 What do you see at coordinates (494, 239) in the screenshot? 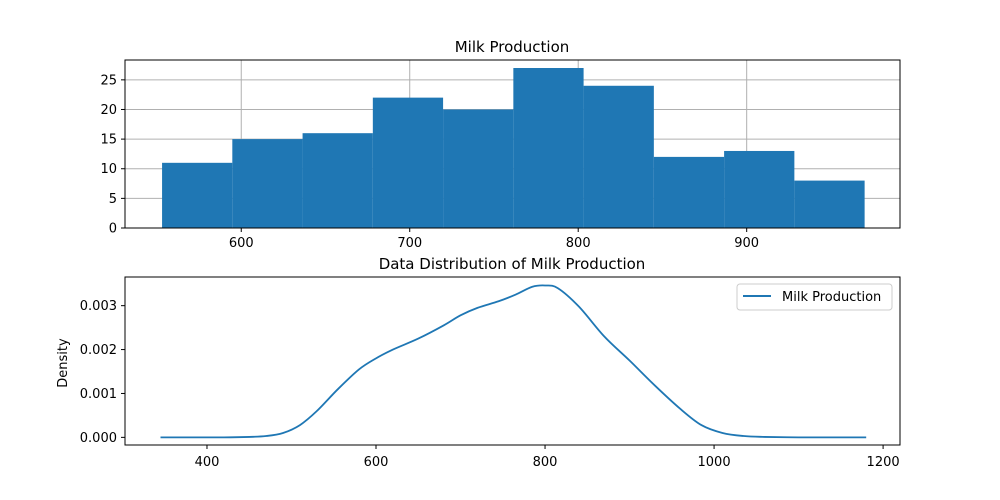
I see `histogram-x-ticks: 600 700 800 900` at bounding box center [494, 239].